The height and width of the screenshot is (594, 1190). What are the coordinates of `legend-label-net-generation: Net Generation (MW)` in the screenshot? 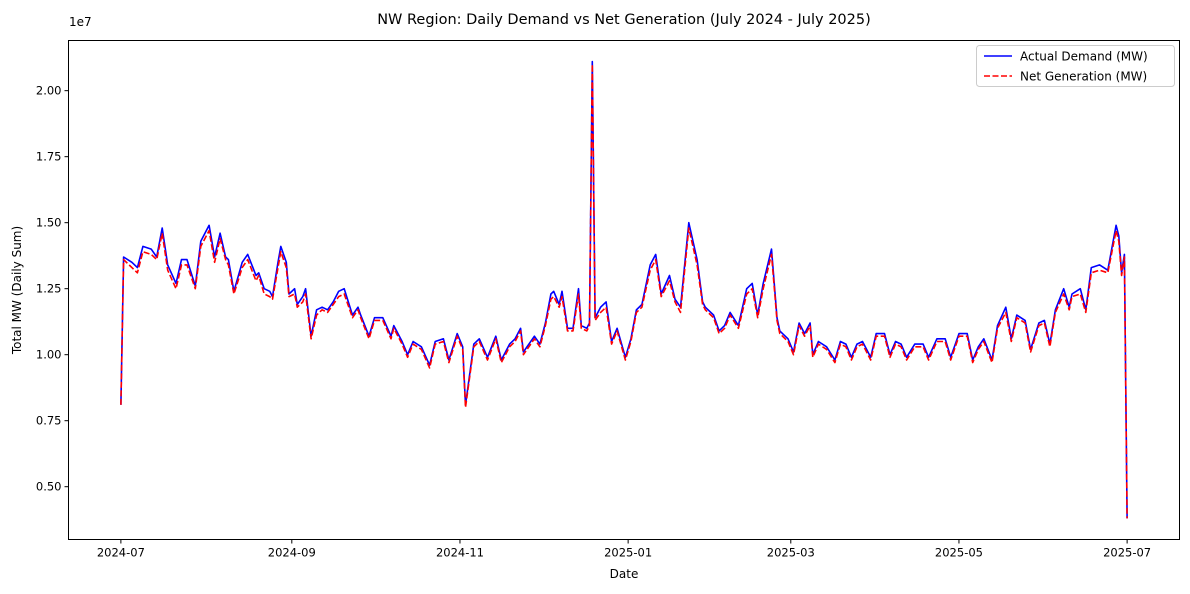 It's located at (1083, 77).